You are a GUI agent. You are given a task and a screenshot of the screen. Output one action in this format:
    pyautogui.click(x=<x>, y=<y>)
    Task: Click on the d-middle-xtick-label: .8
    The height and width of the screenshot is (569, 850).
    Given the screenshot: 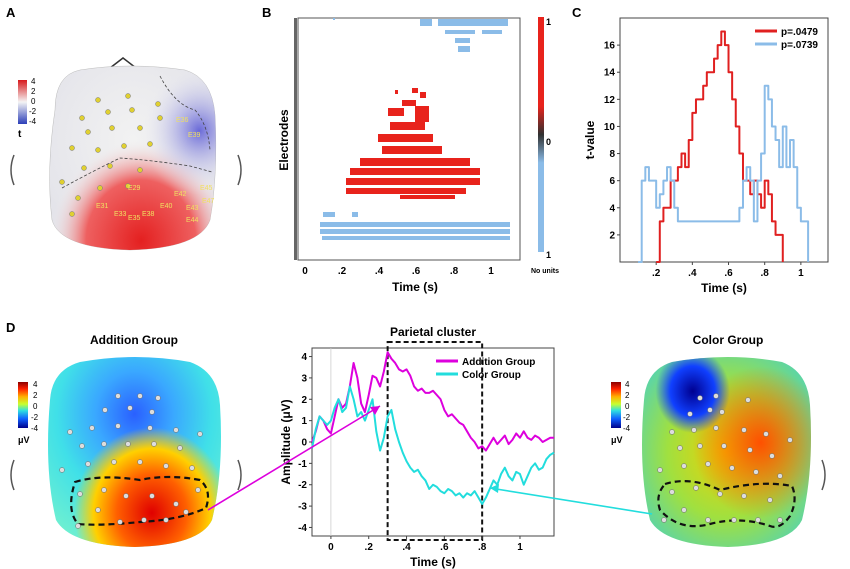 What is the action you would take?
    pyautogui.click(x=482, y=547)
    